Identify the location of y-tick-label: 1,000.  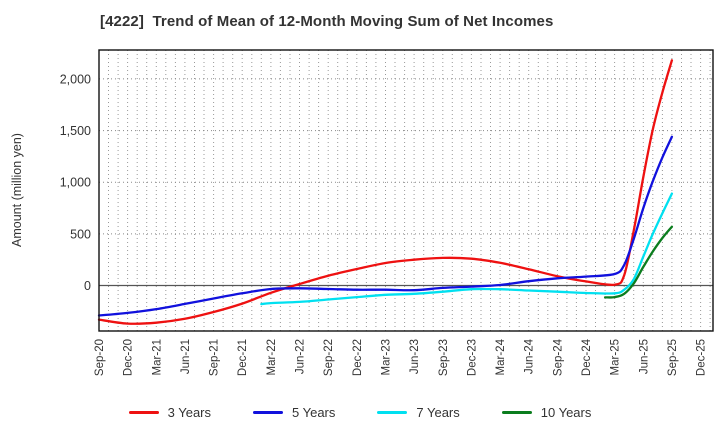
(75, 183).